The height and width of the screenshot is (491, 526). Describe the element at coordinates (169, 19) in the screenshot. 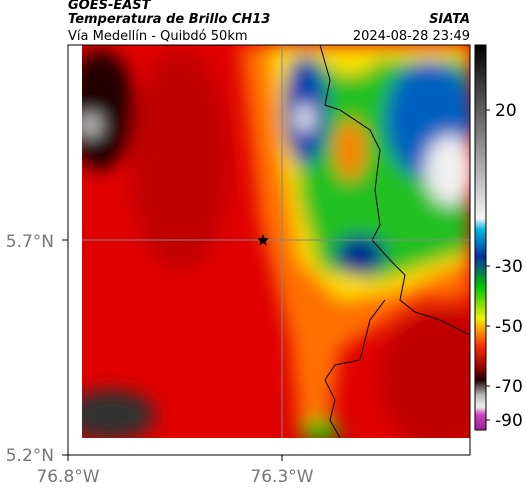

I see `title: Temperatura de Brillo CH13` at that location.